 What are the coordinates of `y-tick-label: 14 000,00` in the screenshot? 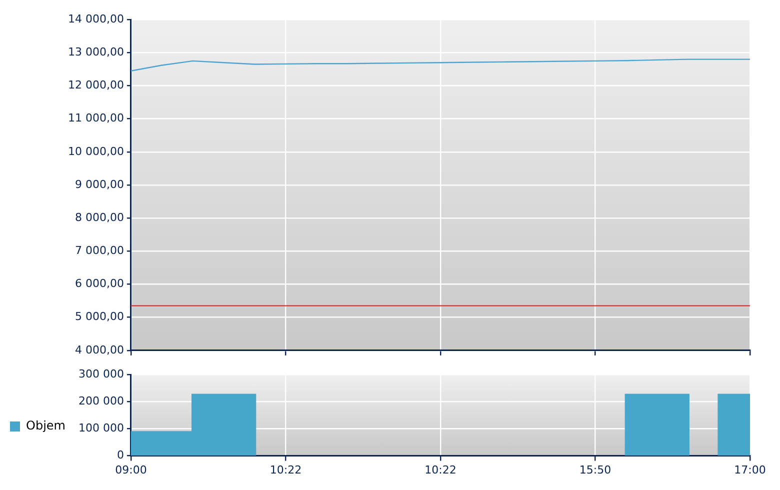 It's located at (96, 19).